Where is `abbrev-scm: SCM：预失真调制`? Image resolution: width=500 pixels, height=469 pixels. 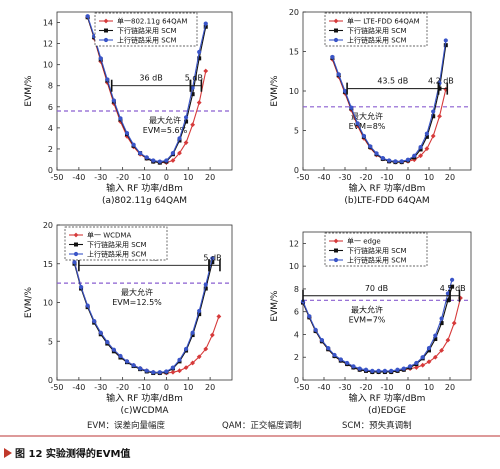
abbrev-scm: SCM：预失真调制 is located at coordinates (377, 425).